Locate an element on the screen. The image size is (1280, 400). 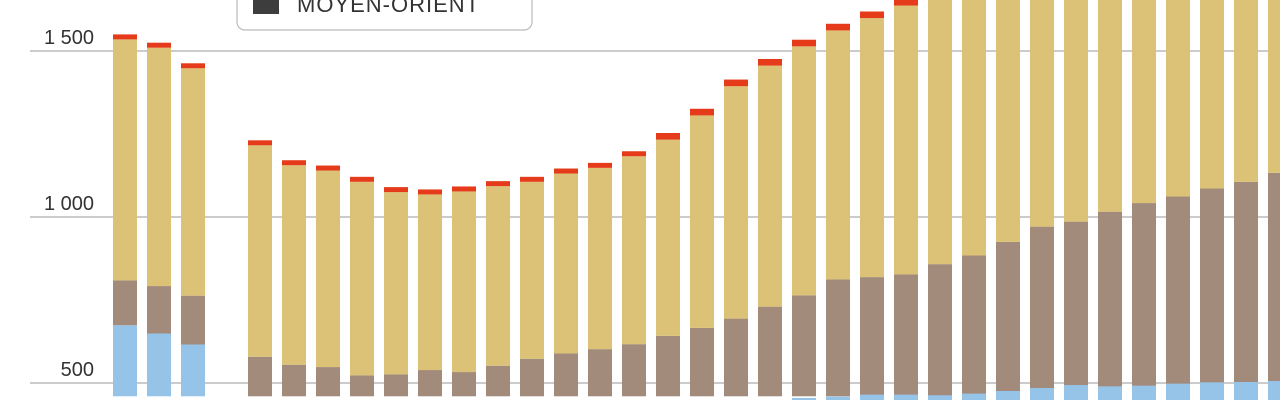
legend-swatch is located at coordinates (266, 7).